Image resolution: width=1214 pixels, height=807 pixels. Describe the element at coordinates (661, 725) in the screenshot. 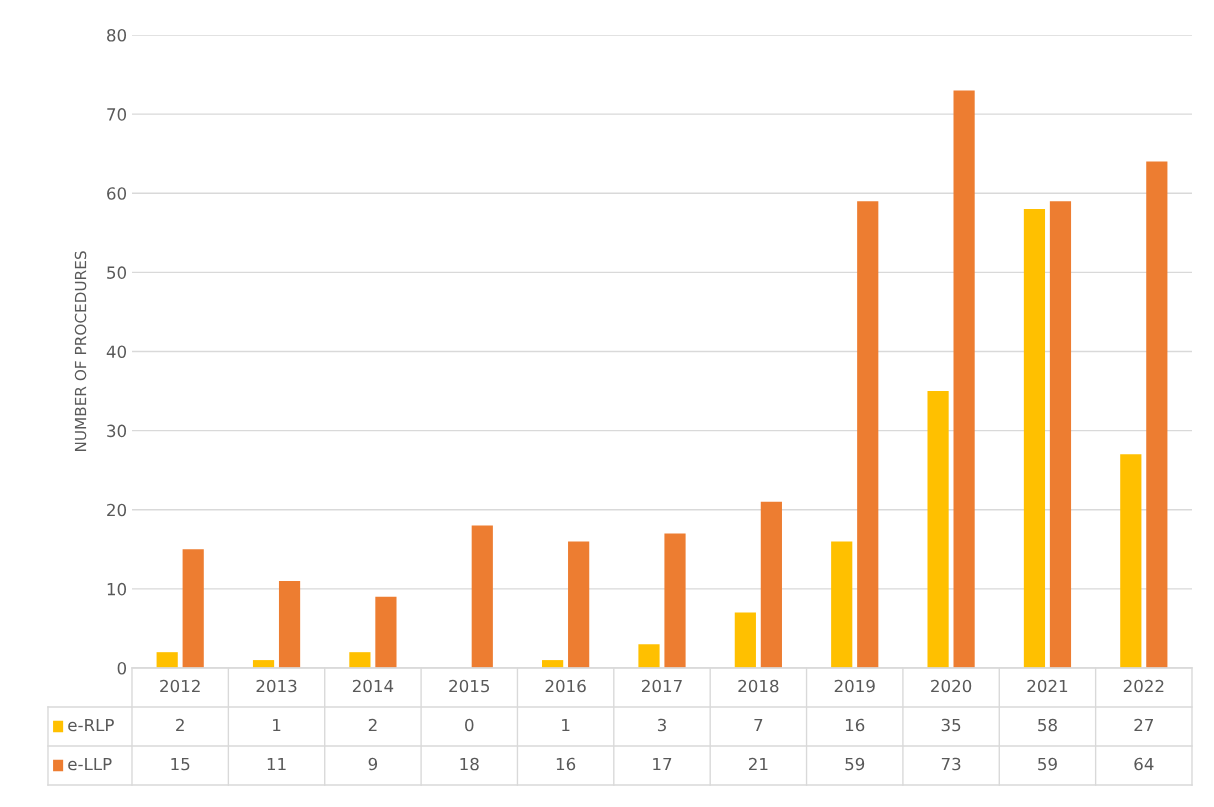

I see `data-label: 3` at that location.